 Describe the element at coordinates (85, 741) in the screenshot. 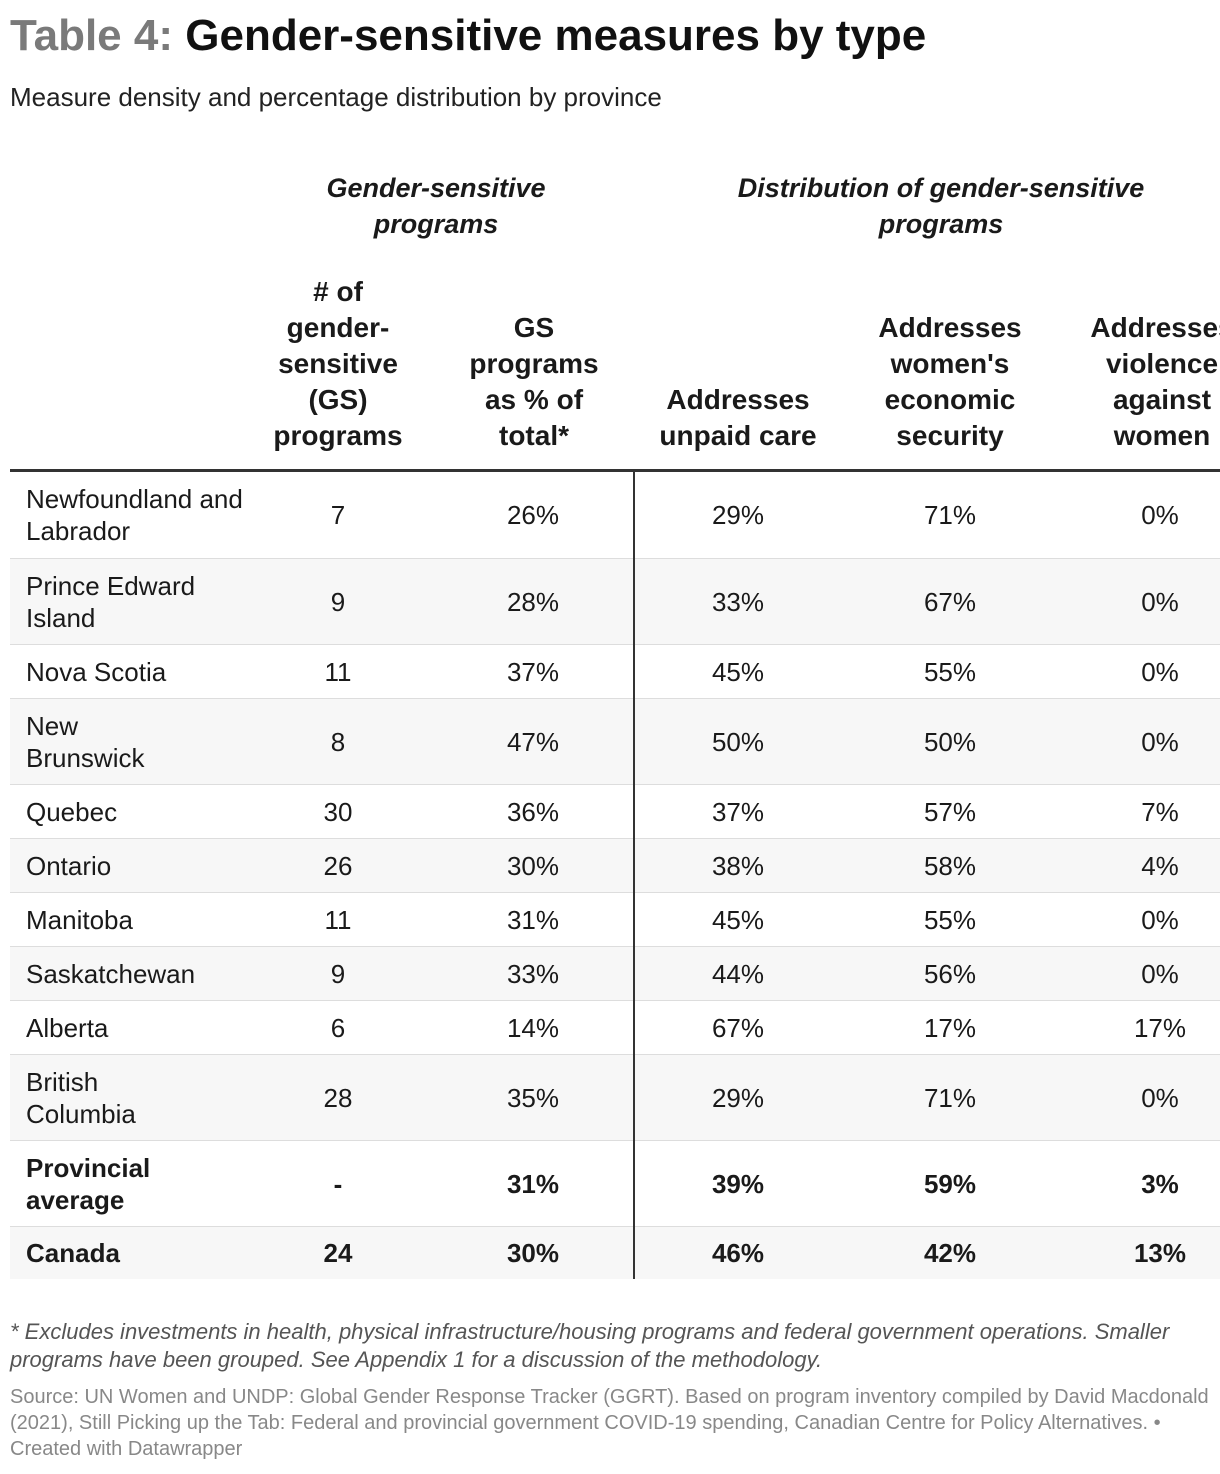

I see `row-label: New Brunswick` at that location.